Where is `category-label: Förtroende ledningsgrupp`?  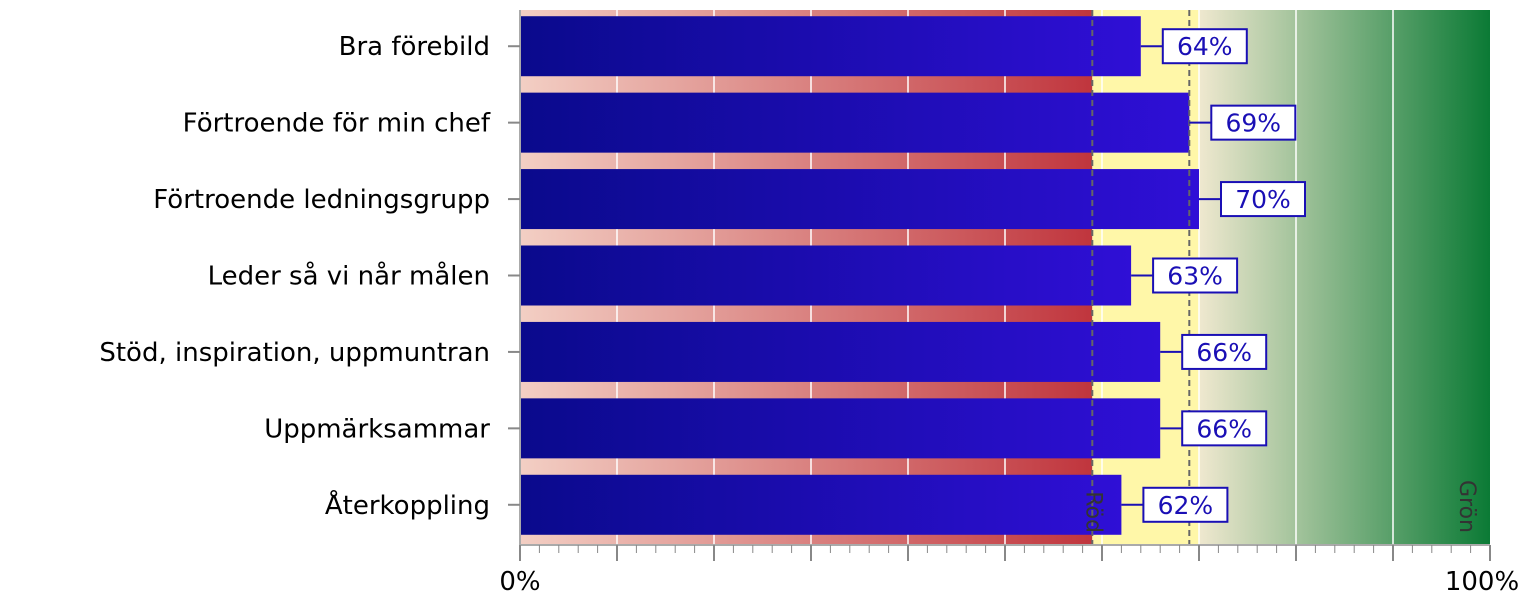 category-label: Förtroende ledningsgrupp is located at coordinates (321, 200).